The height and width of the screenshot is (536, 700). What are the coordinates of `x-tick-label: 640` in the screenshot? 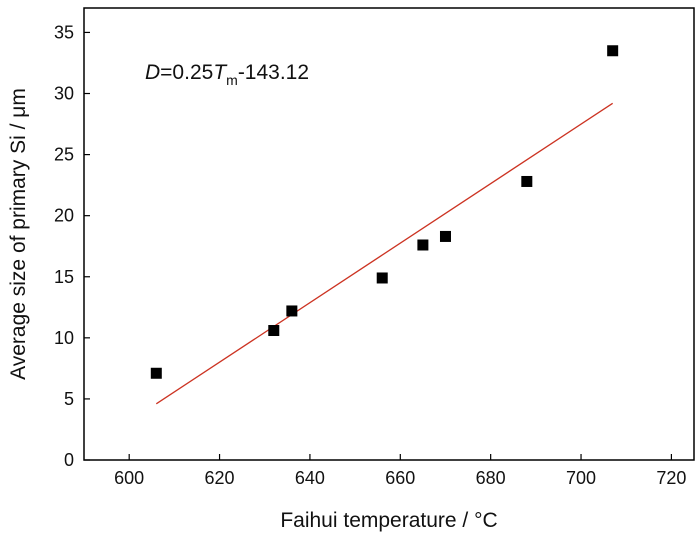 It's located at (310, 478).